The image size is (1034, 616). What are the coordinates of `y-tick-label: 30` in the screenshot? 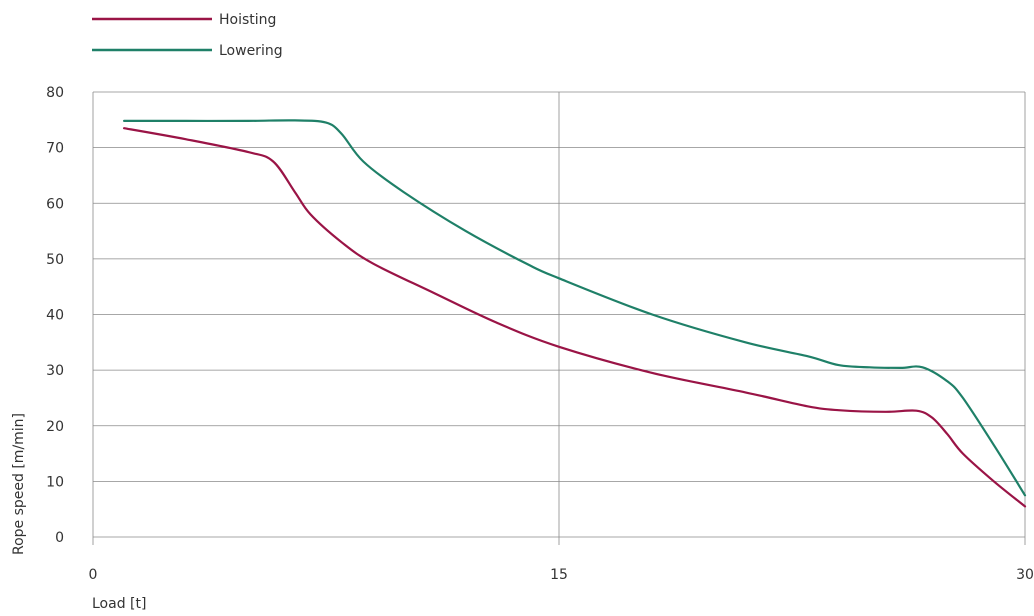 It's located at (55, 371).